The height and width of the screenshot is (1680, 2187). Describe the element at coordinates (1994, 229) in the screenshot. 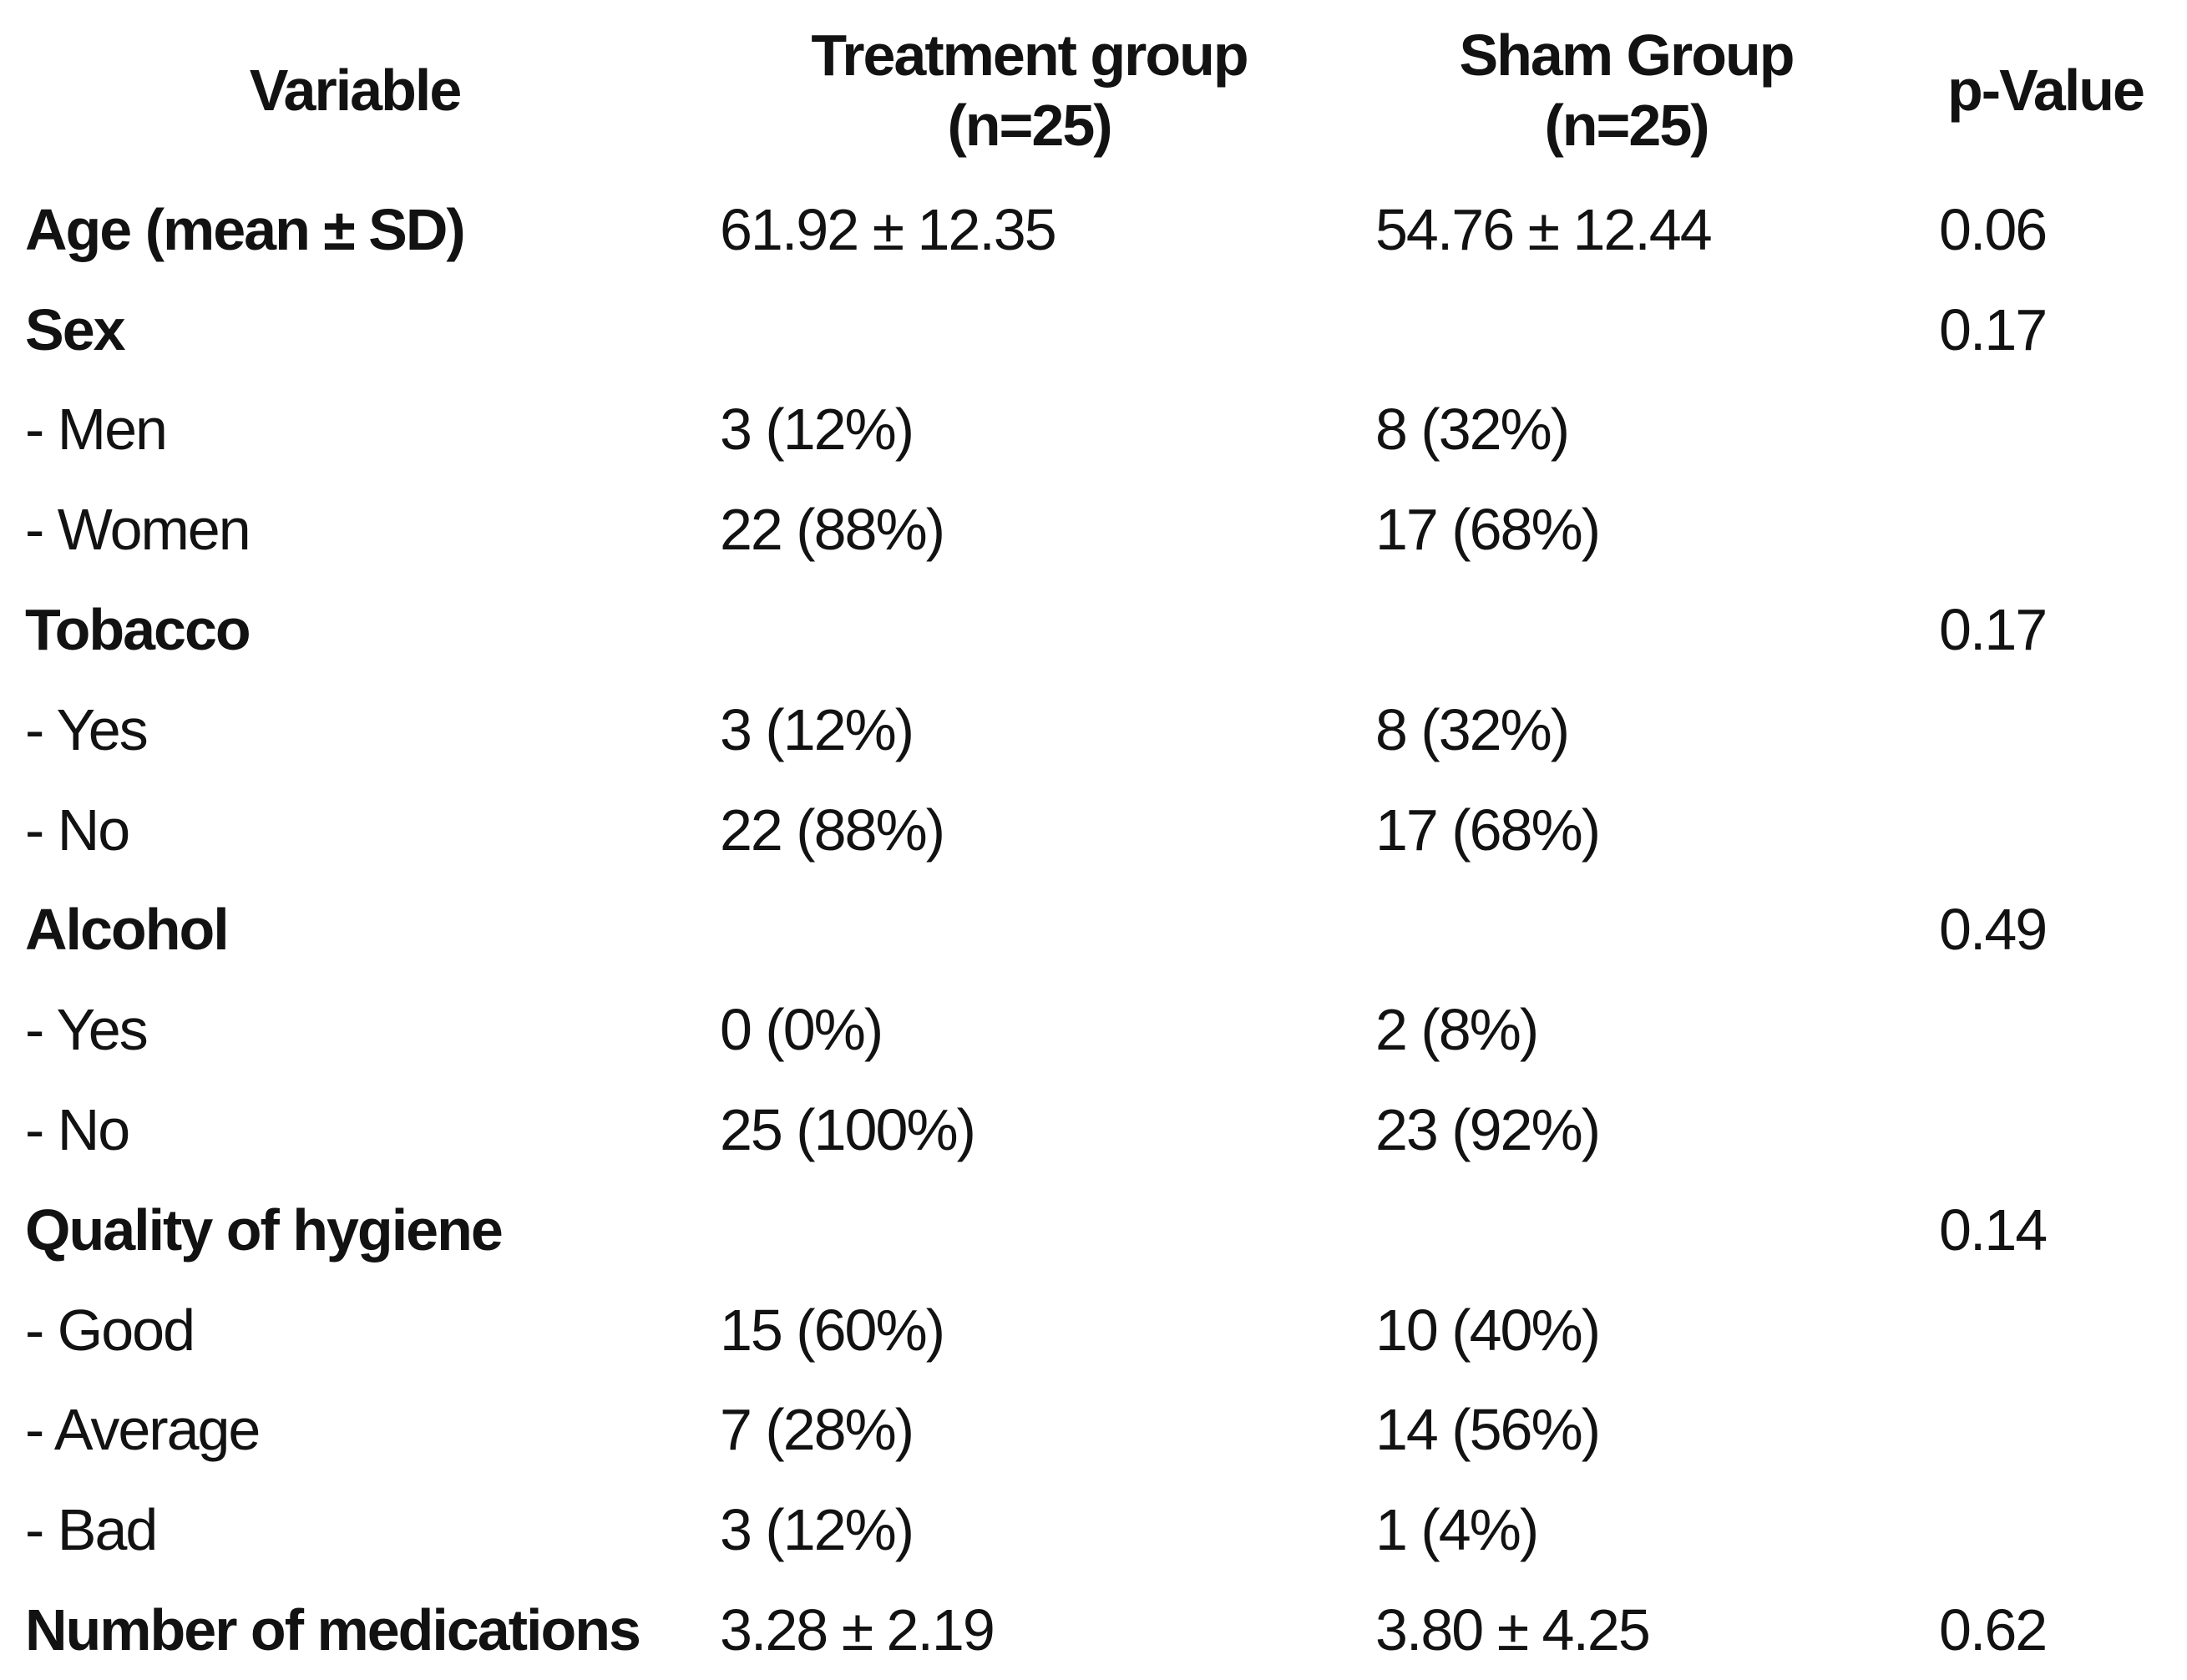

I see `pvalue-cell: 0.06` at that location.